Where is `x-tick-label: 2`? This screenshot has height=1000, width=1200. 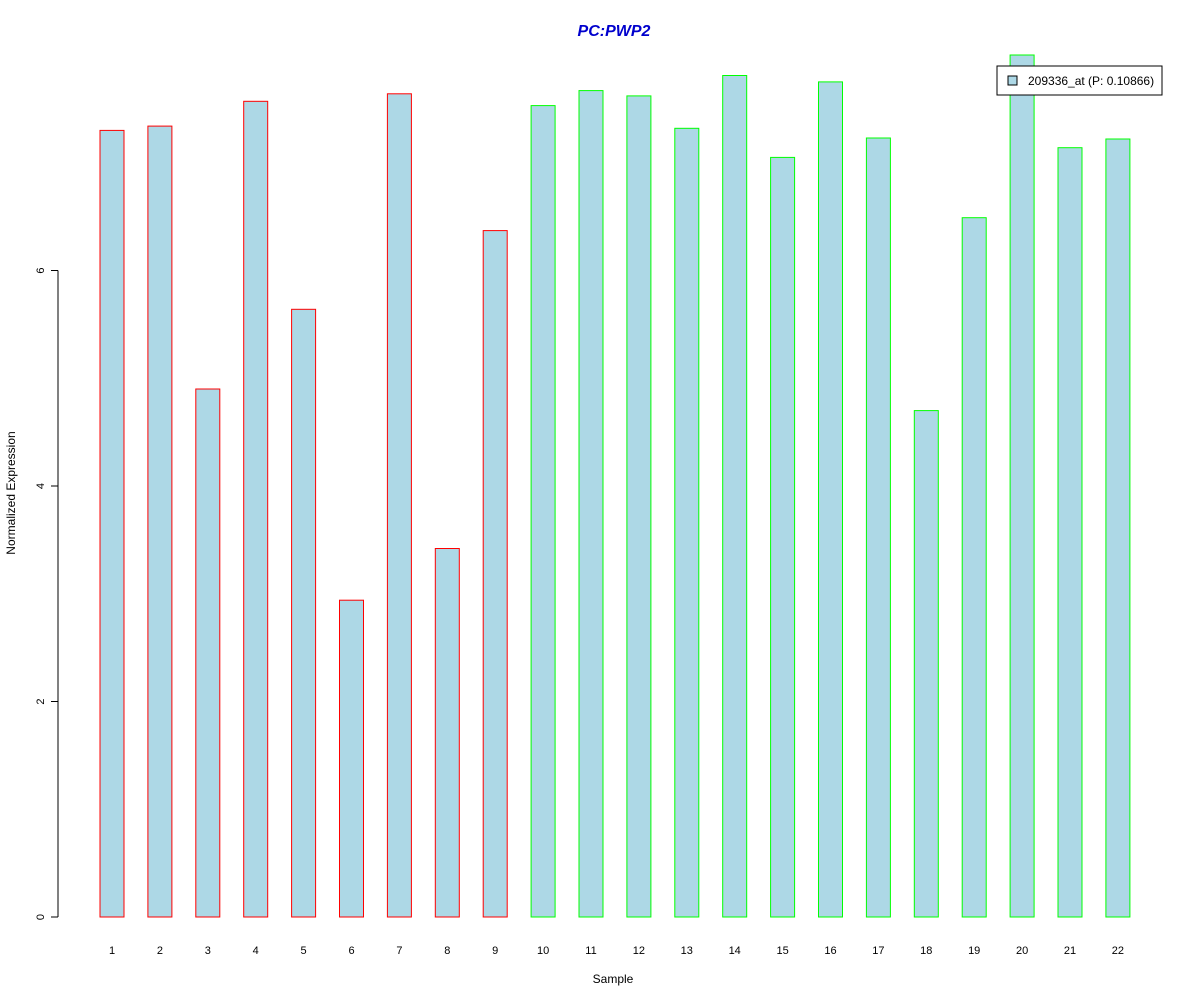 x-tick-label: 2 is located at coordinates (160, 951).